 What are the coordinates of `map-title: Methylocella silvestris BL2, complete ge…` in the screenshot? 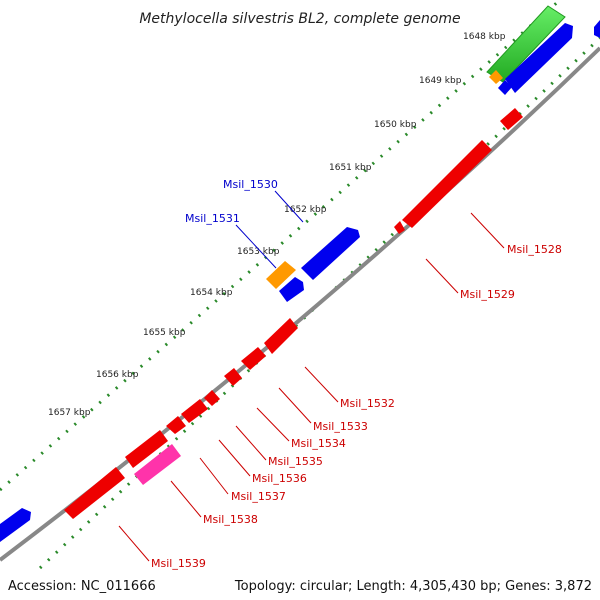 It's located at (299, 19).